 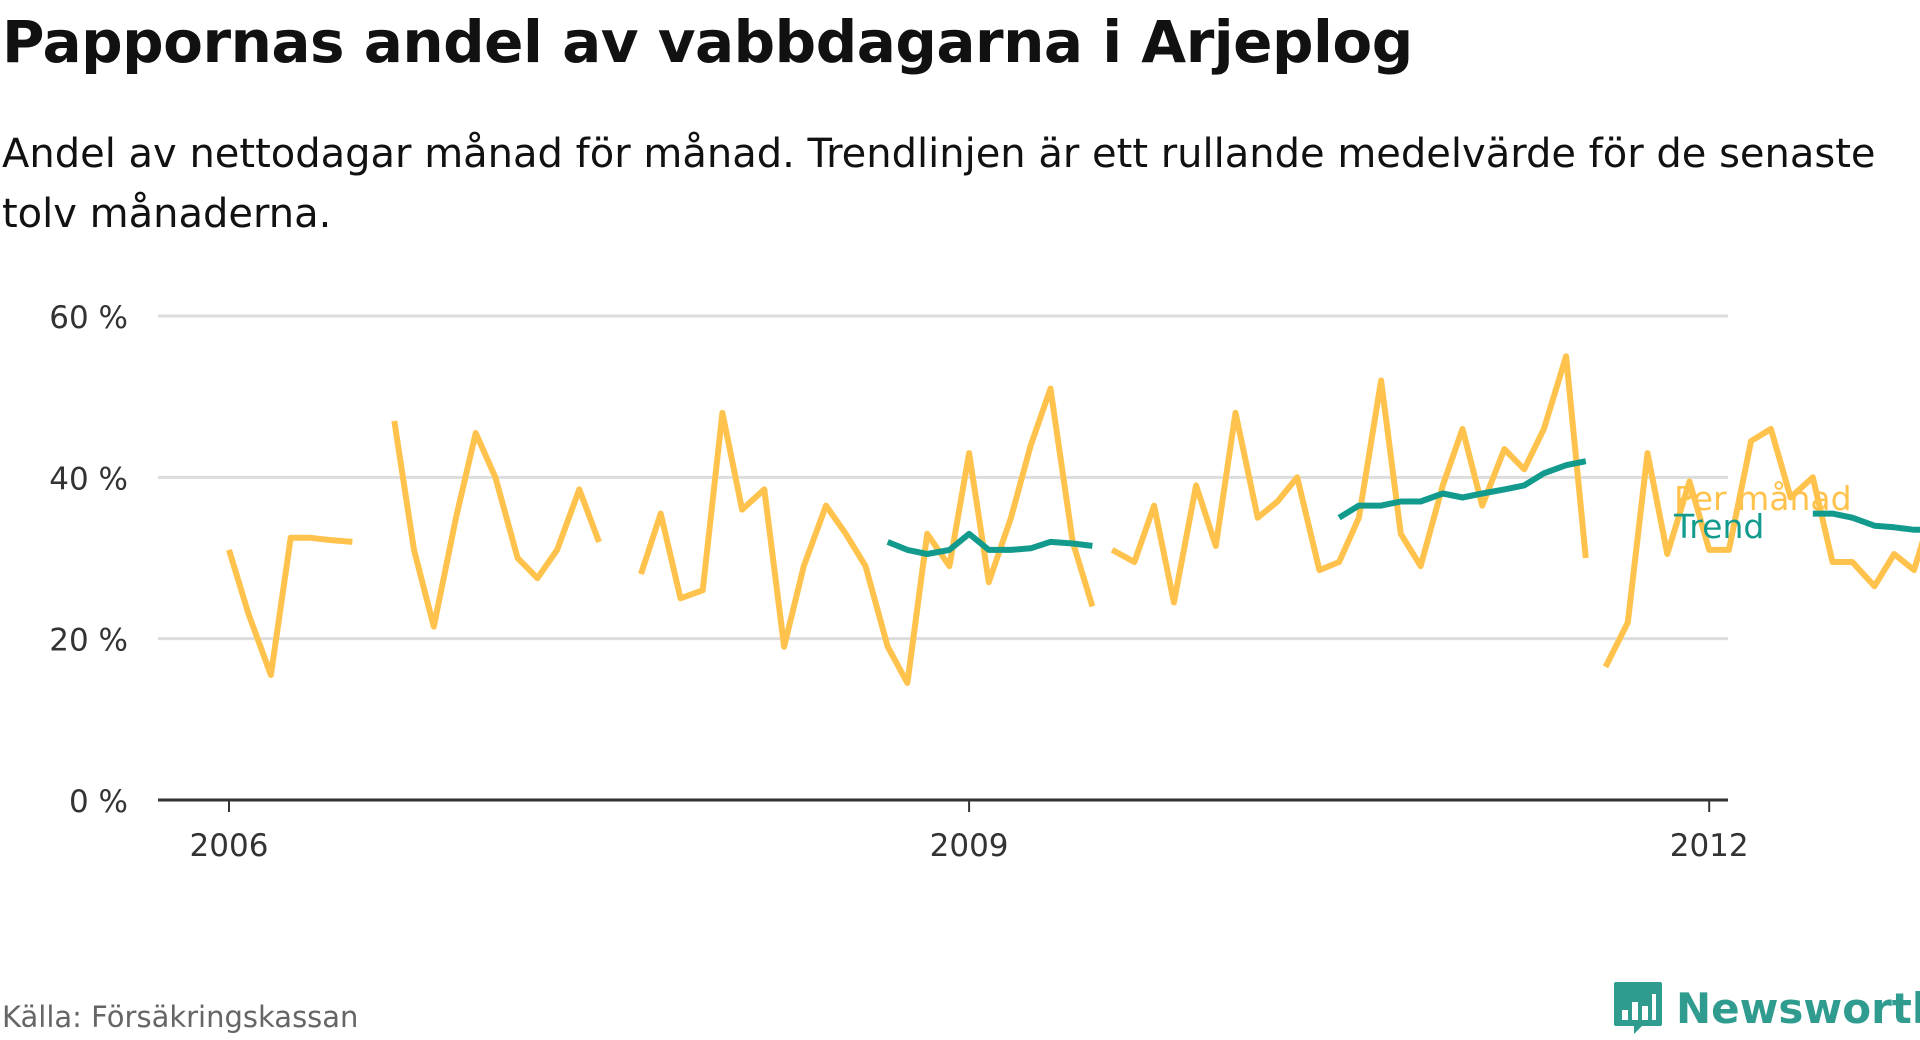 What do you see at coordinates (88, 318) in the screenshot?
I see `y-tick-label: 60 %` at bounding box center [88, 318].